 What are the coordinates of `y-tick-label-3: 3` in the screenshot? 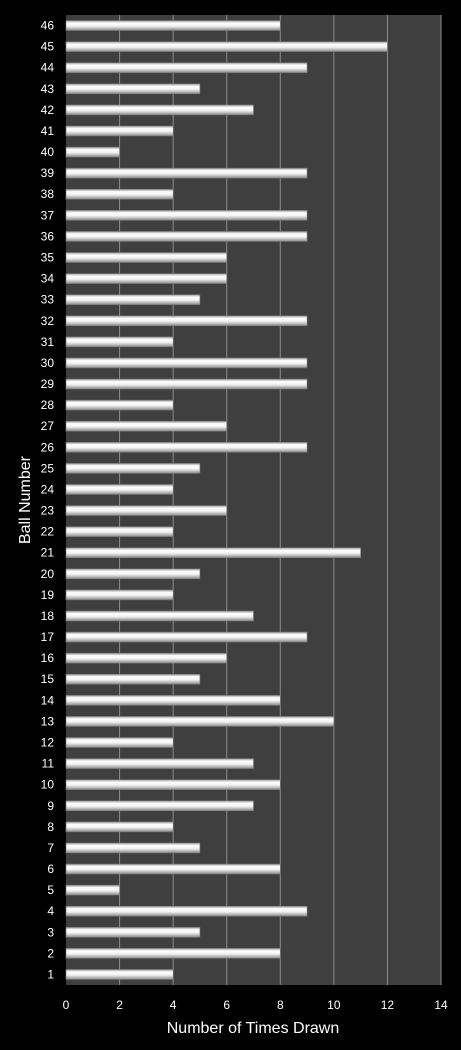 It's located at (50, 932).